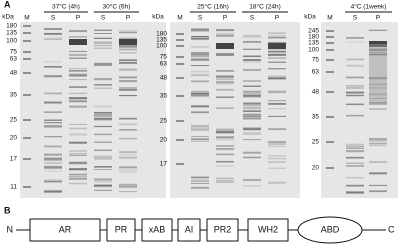 Image resolution: width=400 pixels, height=246 pixels. I want to click on condition-label: 30°C (6h), so click(117, 7).